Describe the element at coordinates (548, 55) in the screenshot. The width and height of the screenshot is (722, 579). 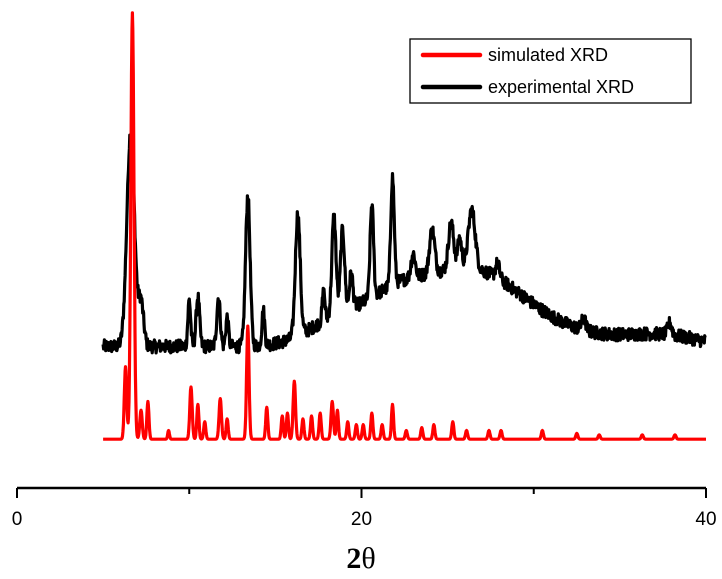
I see `legend-label-simulated: simulated XRD` at that location.